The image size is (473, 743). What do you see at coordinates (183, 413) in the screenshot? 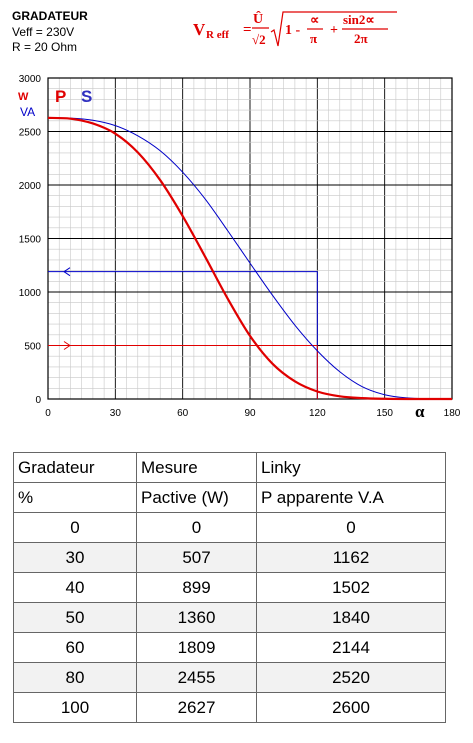
I see `x-tick-label: 60` at bounding box center [183, 413].